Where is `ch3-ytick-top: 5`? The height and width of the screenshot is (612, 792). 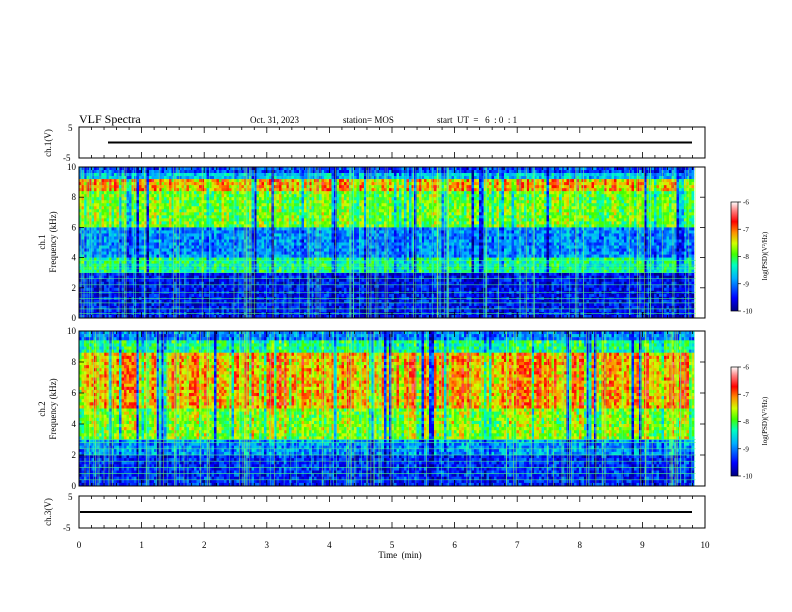
ch3-ytick-top: 5 is located at coordinates (70, 497).